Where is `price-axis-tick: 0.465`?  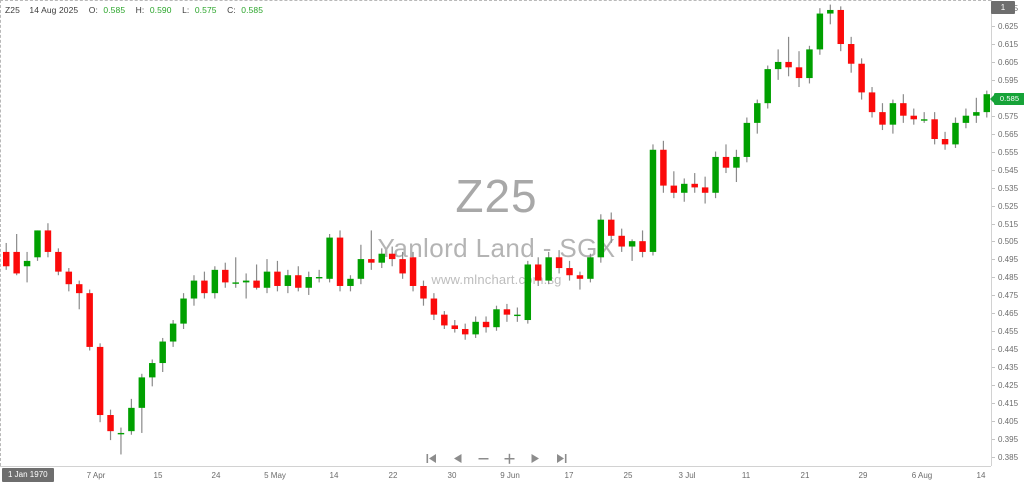
price-axis-tick: 0.465 is located at coordinates (1008, 313).